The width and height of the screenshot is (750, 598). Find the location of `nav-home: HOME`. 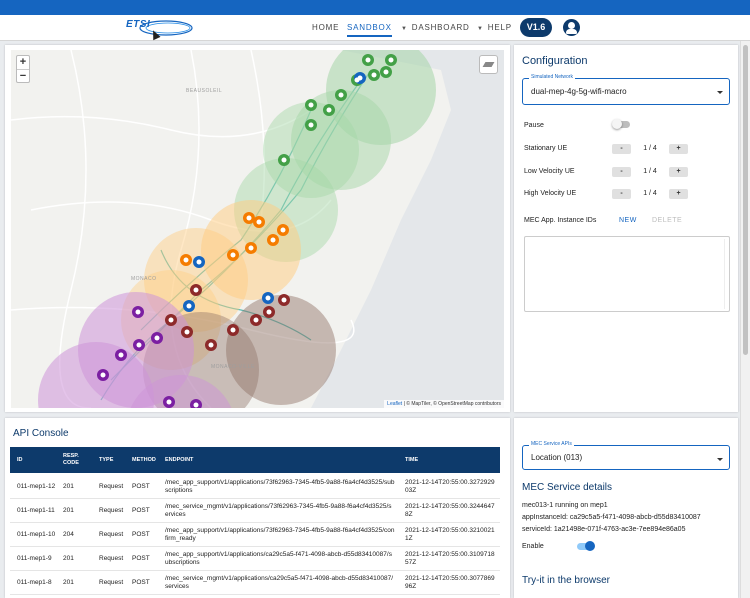

nav-home: HOME is located at coordinates (326, 27).